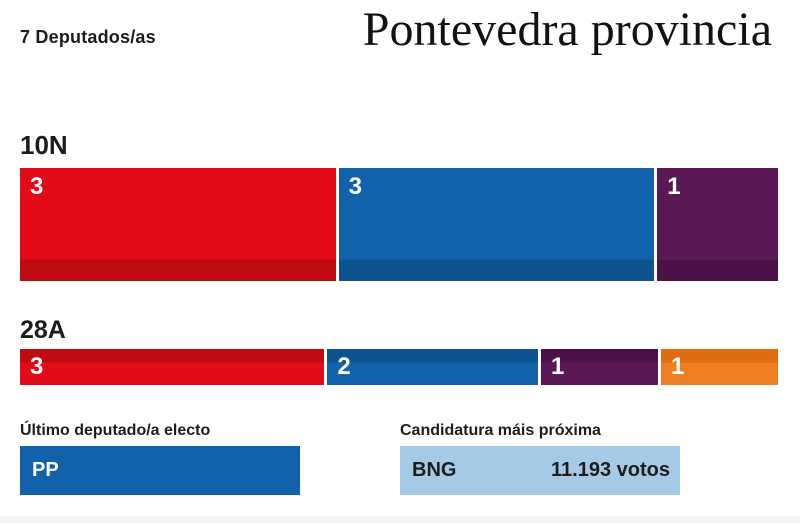 This screenshot has height=523, width=800. Describe the element at coordinates (567, 29) in the screenshot. I see `page-title: Pontevedra provincia` at that location.